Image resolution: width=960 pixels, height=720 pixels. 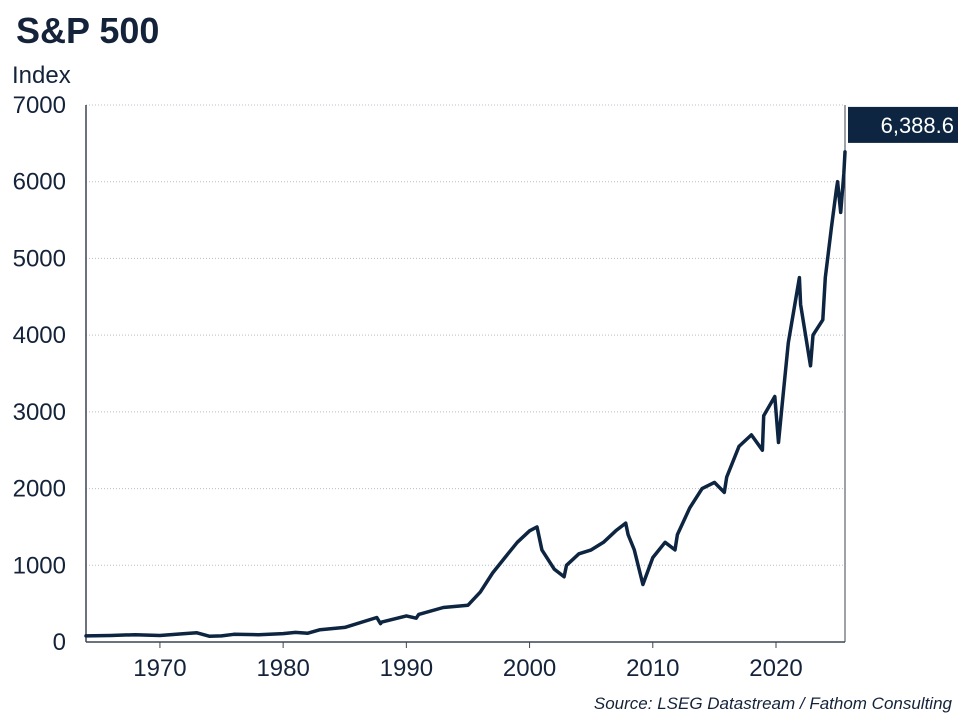 I want to click on end-value-label: 6,388.6, so click(x=917, y=125).